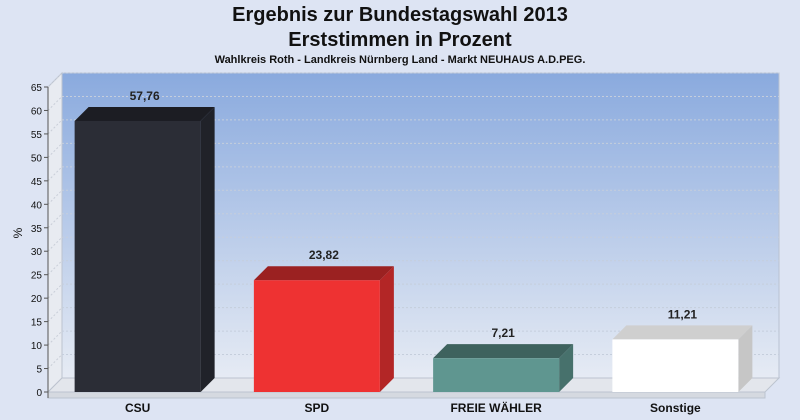  What do you see at coordinates (137, 408) in the screenshot?
I see `x-tick-label: CSU` at bounding box center [137, 408].